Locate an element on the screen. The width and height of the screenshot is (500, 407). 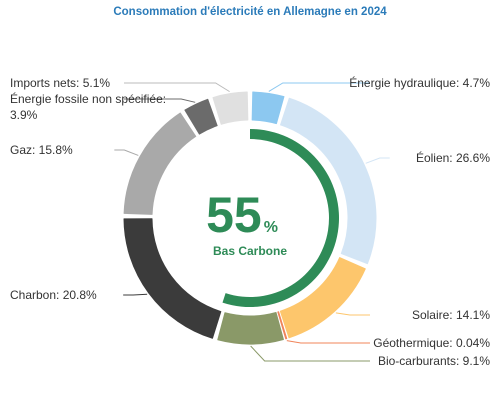
segment-label: Éolien: 26.6% is located at coordinates (452, 158).